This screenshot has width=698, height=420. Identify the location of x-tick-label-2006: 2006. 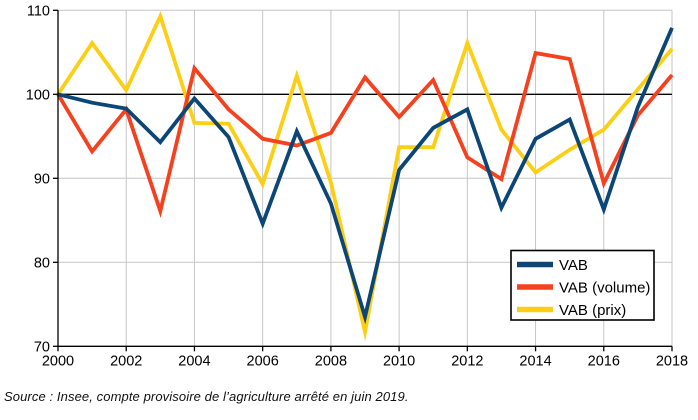
(263, 361).